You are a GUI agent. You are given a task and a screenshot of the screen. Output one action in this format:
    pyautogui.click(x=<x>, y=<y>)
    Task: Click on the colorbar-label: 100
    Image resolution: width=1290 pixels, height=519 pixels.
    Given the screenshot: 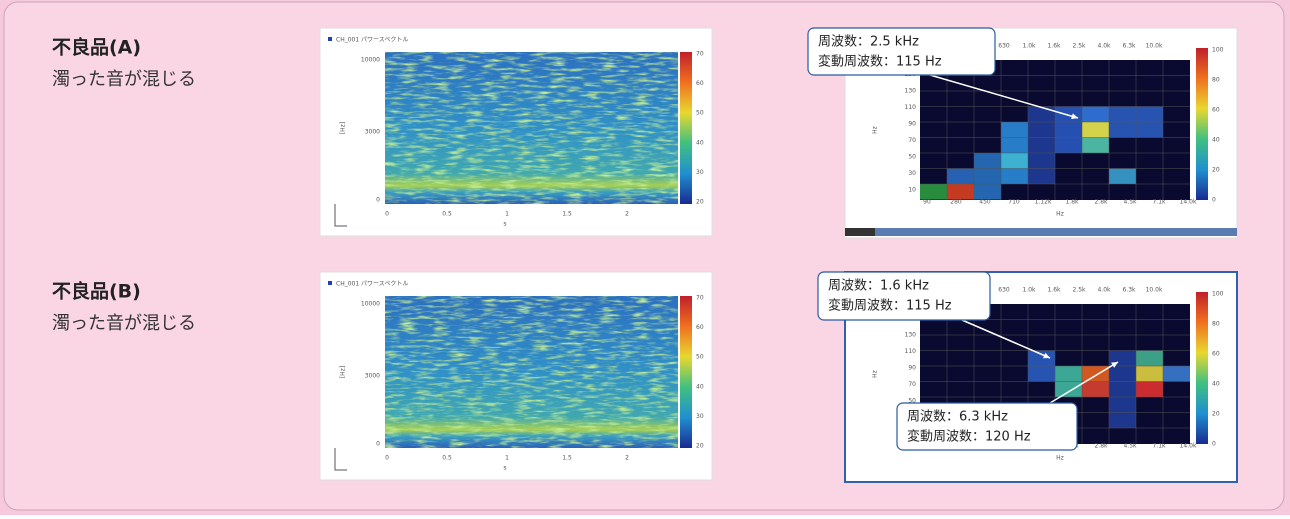 What is the action you would take?
    pyautogui.click(x=1218, y=294)
    